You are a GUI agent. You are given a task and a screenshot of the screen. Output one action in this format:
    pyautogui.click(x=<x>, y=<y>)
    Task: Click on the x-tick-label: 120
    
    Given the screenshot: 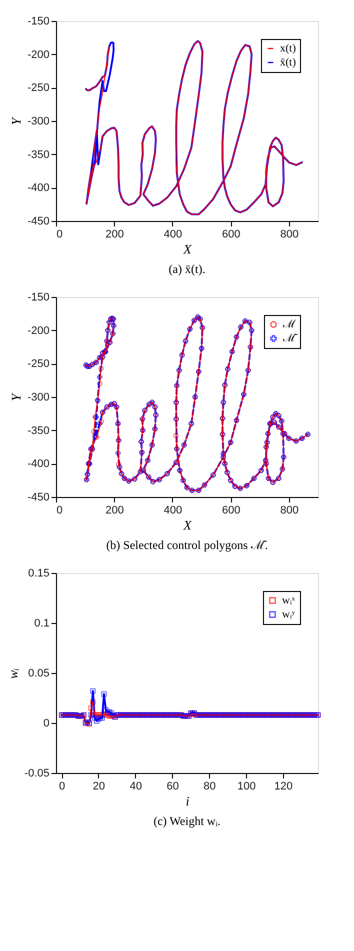 What is the action you would take?
    pyautogui.click(x=283, y=786)
    